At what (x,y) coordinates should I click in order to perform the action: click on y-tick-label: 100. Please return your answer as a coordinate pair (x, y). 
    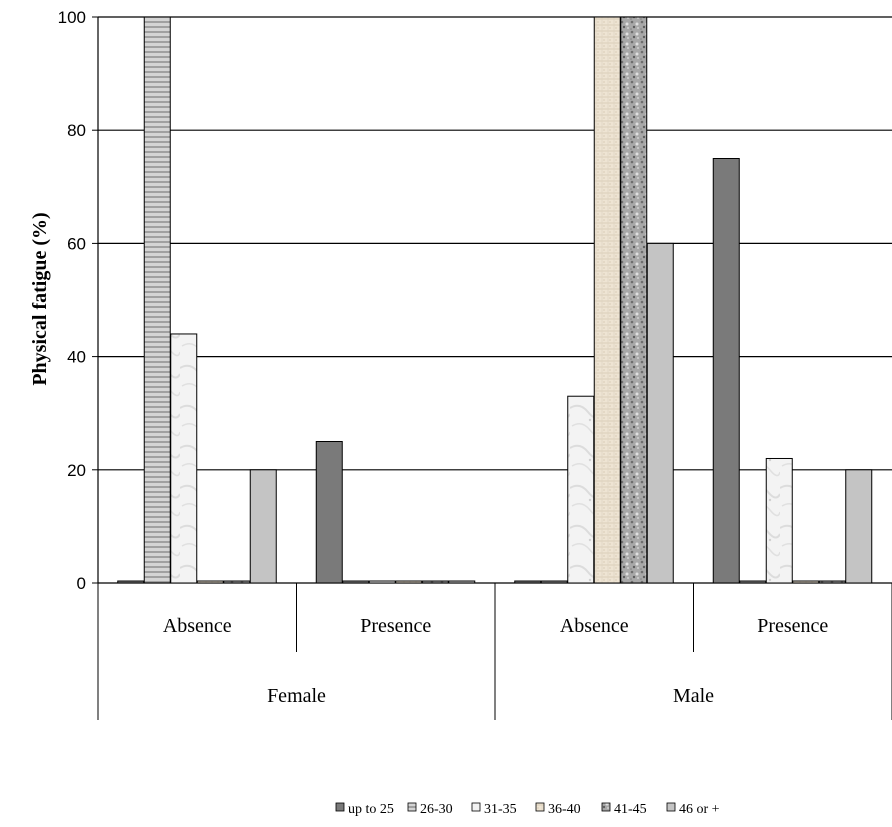
    Looking at the image, I should click on (72, 17).